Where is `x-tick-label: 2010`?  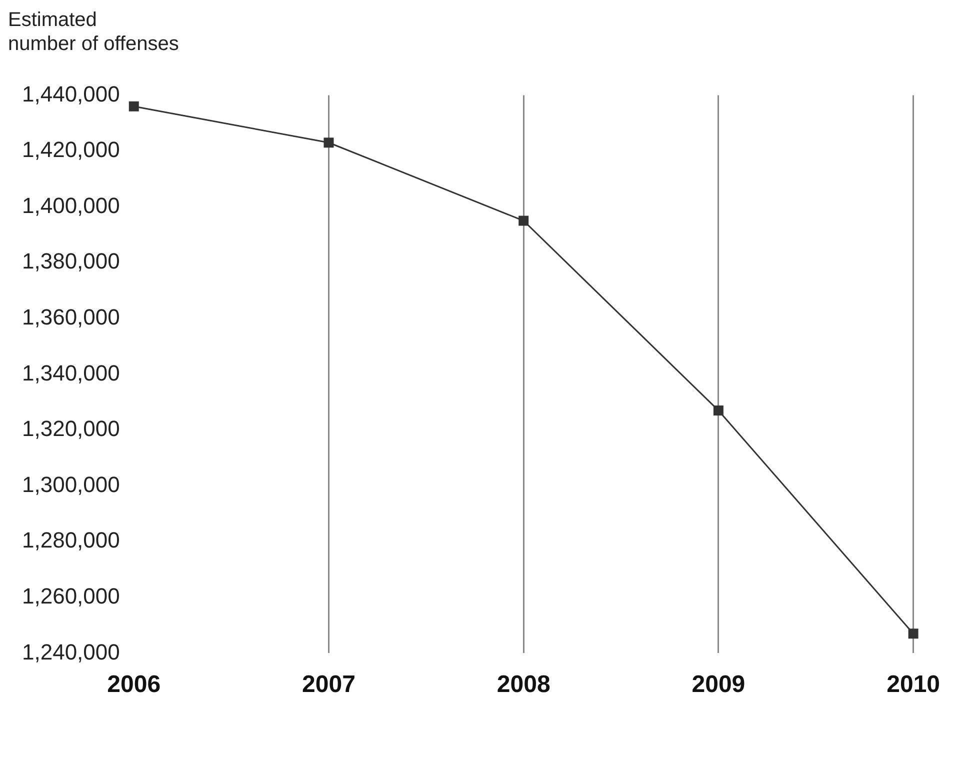 x-tick-label: 2010 is located at coordinates (913, 684).